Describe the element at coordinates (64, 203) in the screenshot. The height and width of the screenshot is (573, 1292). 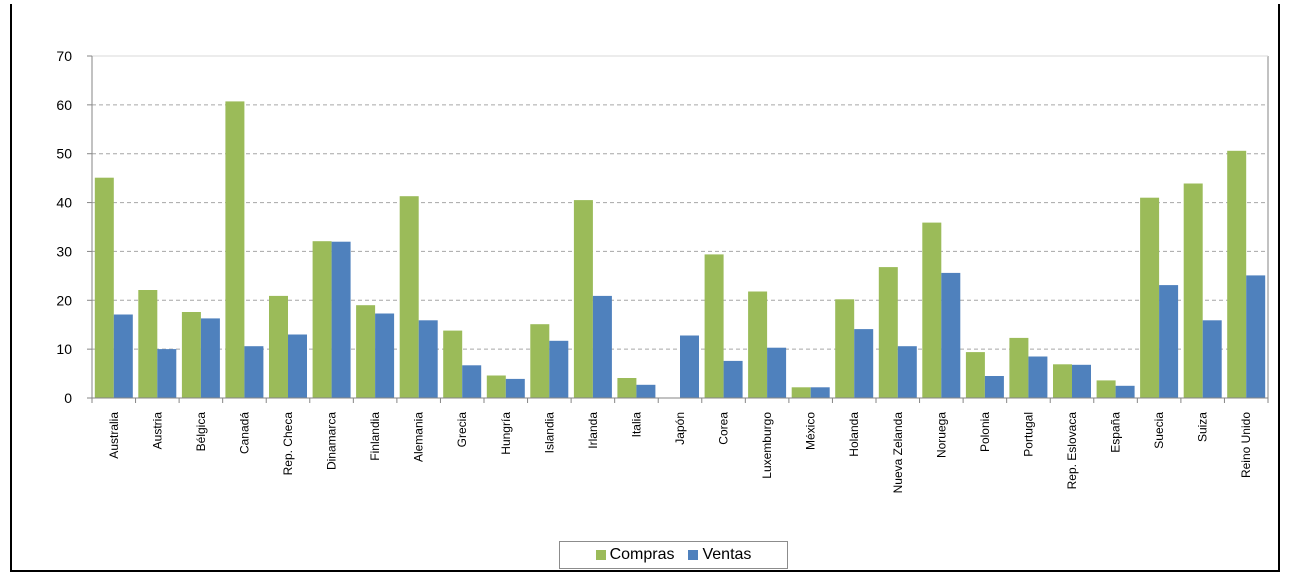
I see `y-tick-label: 40` at that location.